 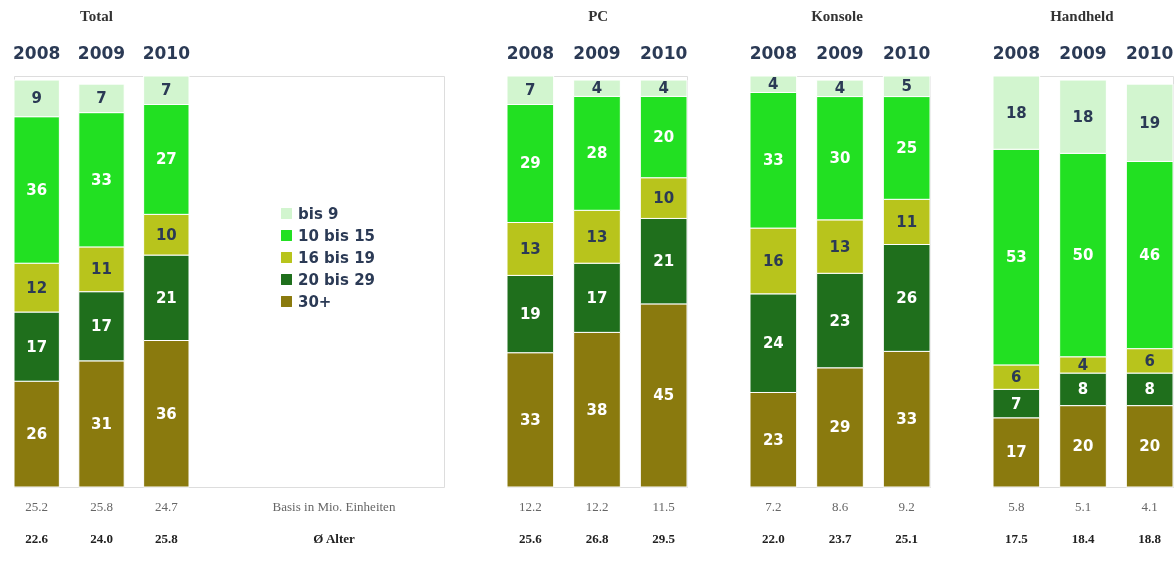 What do you see at coordinates (315, 301) in the screenshot?
I see `legend-label: 30+` at bounding box center [315, 301].